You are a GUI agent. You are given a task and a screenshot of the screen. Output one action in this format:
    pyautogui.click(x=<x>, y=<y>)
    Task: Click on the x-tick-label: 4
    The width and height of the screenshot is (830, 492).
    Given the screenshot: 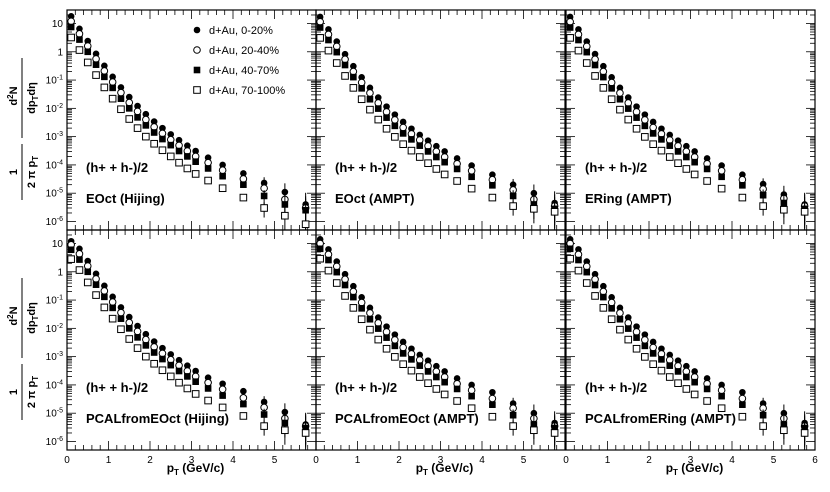 What is the action you would take?
    pyautogui.click(x=233, y=460)
    